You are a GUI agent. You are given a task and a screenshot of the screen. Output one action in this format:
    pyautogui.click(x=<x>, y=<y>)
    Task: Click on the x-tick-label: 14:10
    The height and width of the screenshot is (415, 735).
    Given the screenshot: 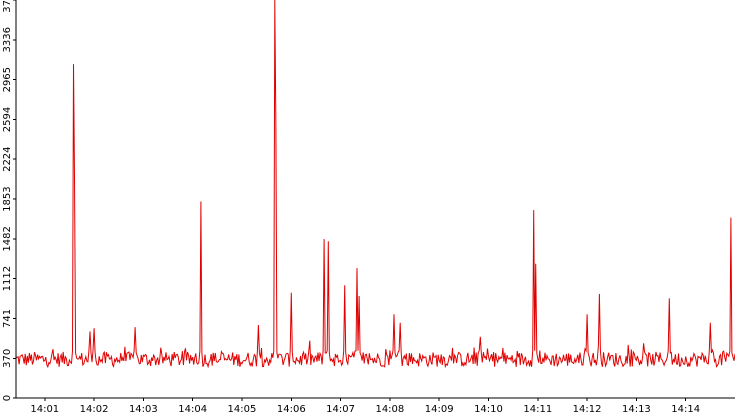 What is the action you would take?
    pyautogui.click(x=488, y=409)
    